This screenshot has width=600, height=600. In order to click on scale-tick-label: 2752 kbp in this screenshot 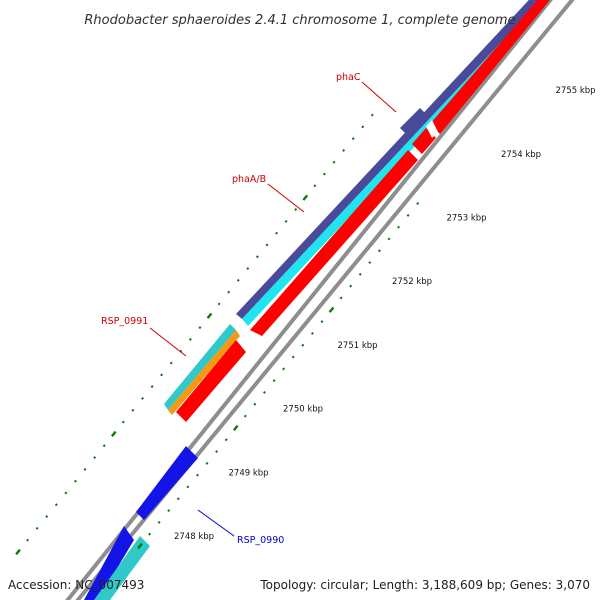, I will do `click(412, 282)`.